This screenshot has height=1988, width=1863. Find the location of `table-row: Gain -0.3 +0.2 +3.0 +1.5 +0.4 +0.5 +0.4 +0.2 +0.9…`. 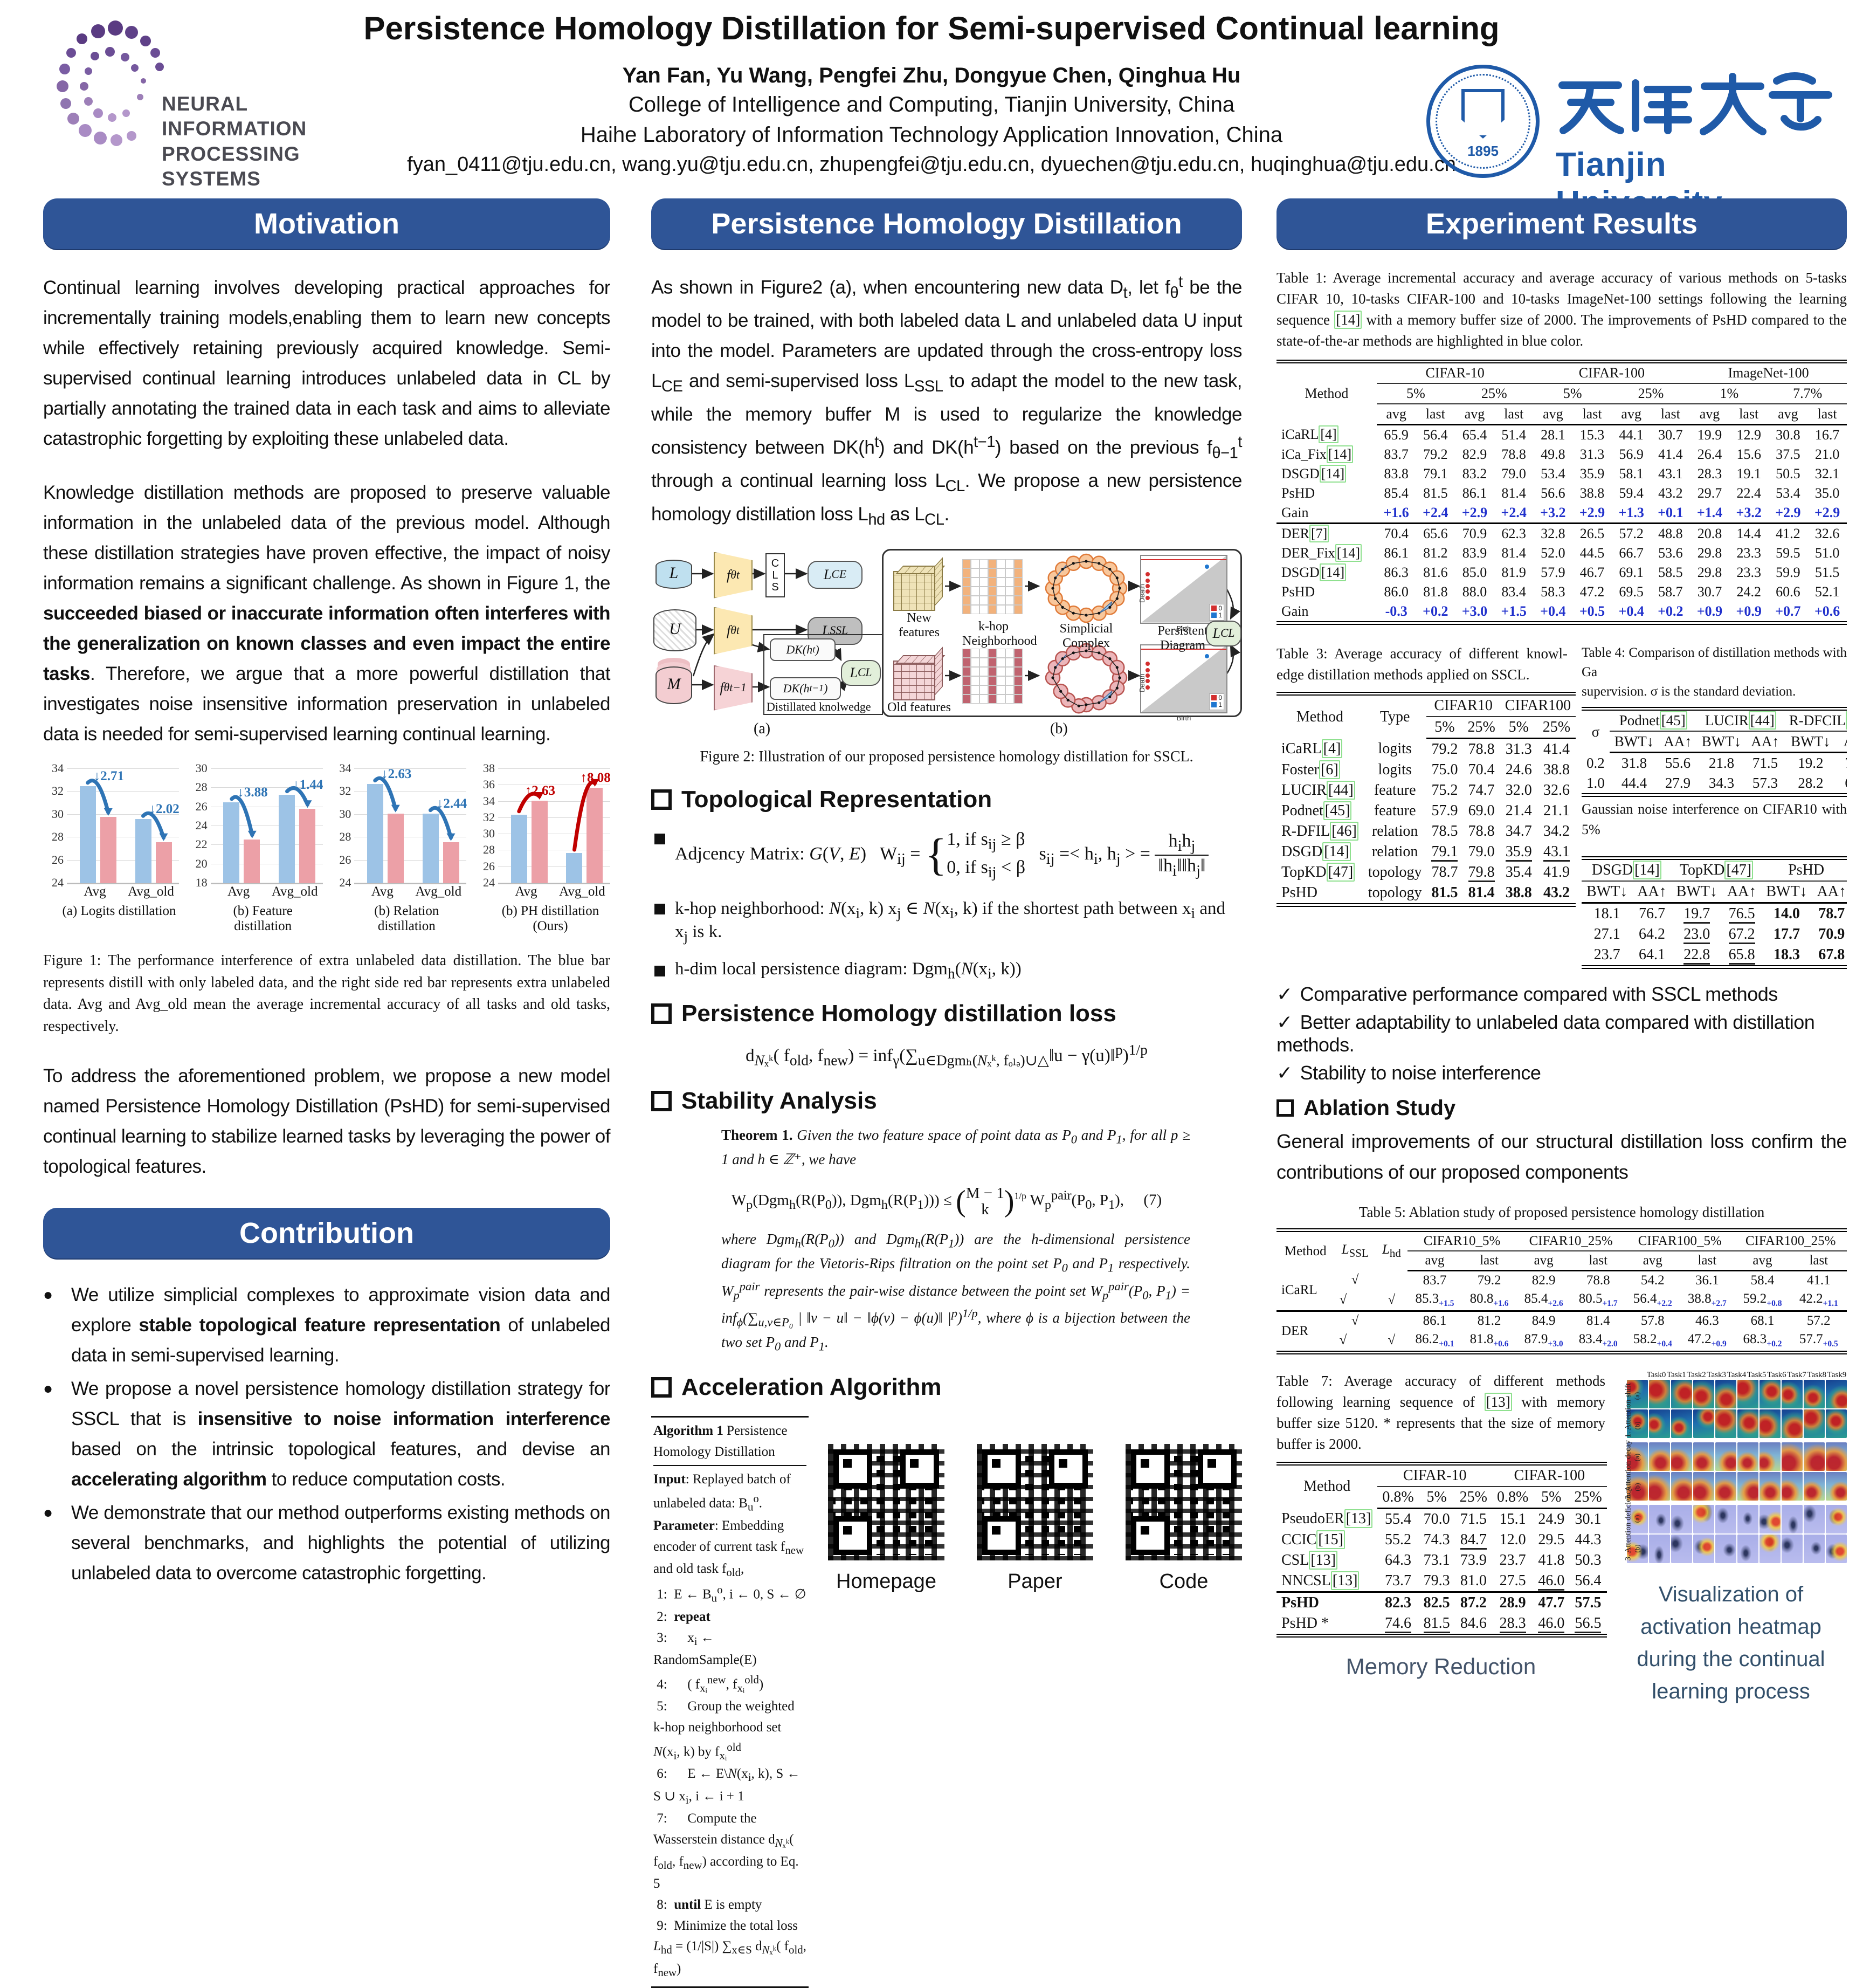

table-row: Gain -0.3 +0.2 +3.0 +1.5 +0.4 +0.5 +0.4 +0.2 +0.9… is located at coordinates (1561, 612).